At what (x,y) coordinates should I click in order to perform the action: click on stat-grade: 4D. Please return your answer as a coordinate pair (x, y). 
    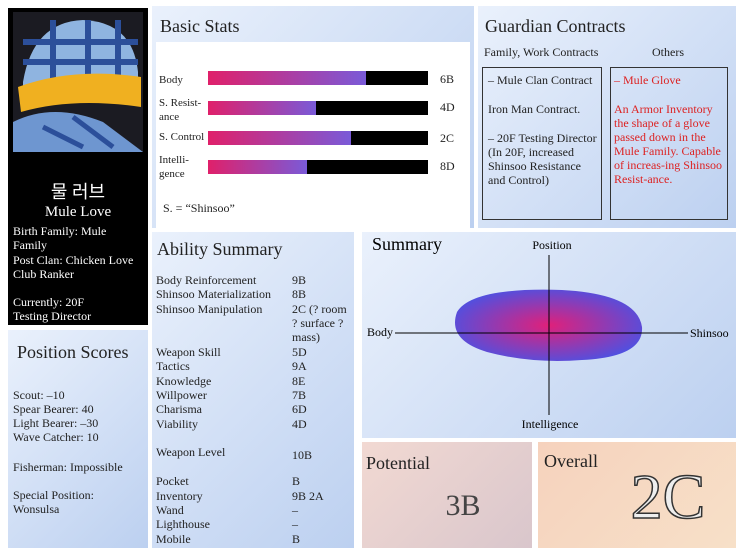
    Looking at the image, I should click on (447, 107).